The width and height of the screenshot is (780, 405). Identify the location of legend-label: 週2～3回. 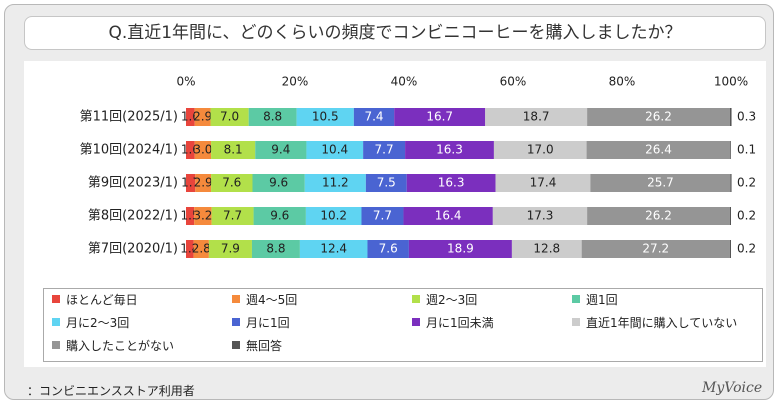
(452, 300).